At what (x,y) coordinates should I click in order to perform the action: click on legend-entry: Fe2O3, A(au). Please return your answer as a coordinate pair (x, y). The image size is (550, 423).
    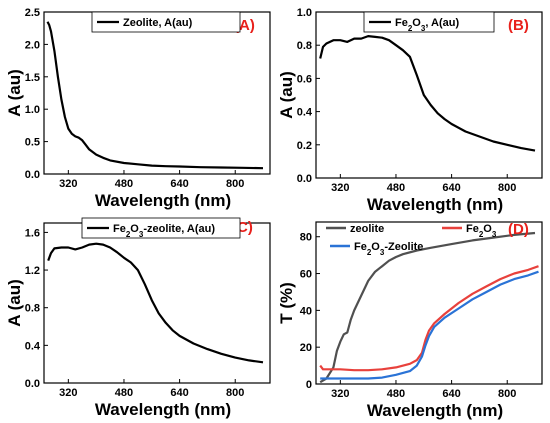
    Looking at the image, I should click on (427, 25).